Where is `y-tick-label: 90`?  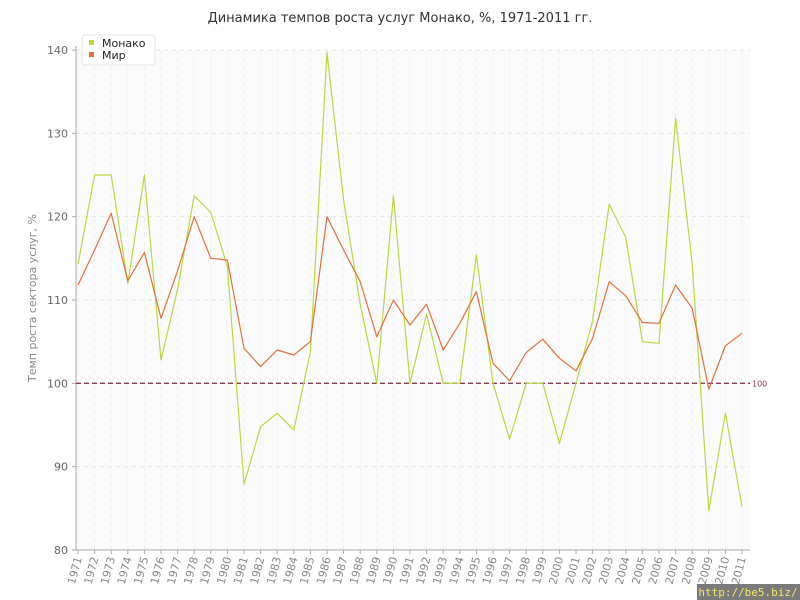 y-tick-label: 90 is located at coordinates (61, 467).